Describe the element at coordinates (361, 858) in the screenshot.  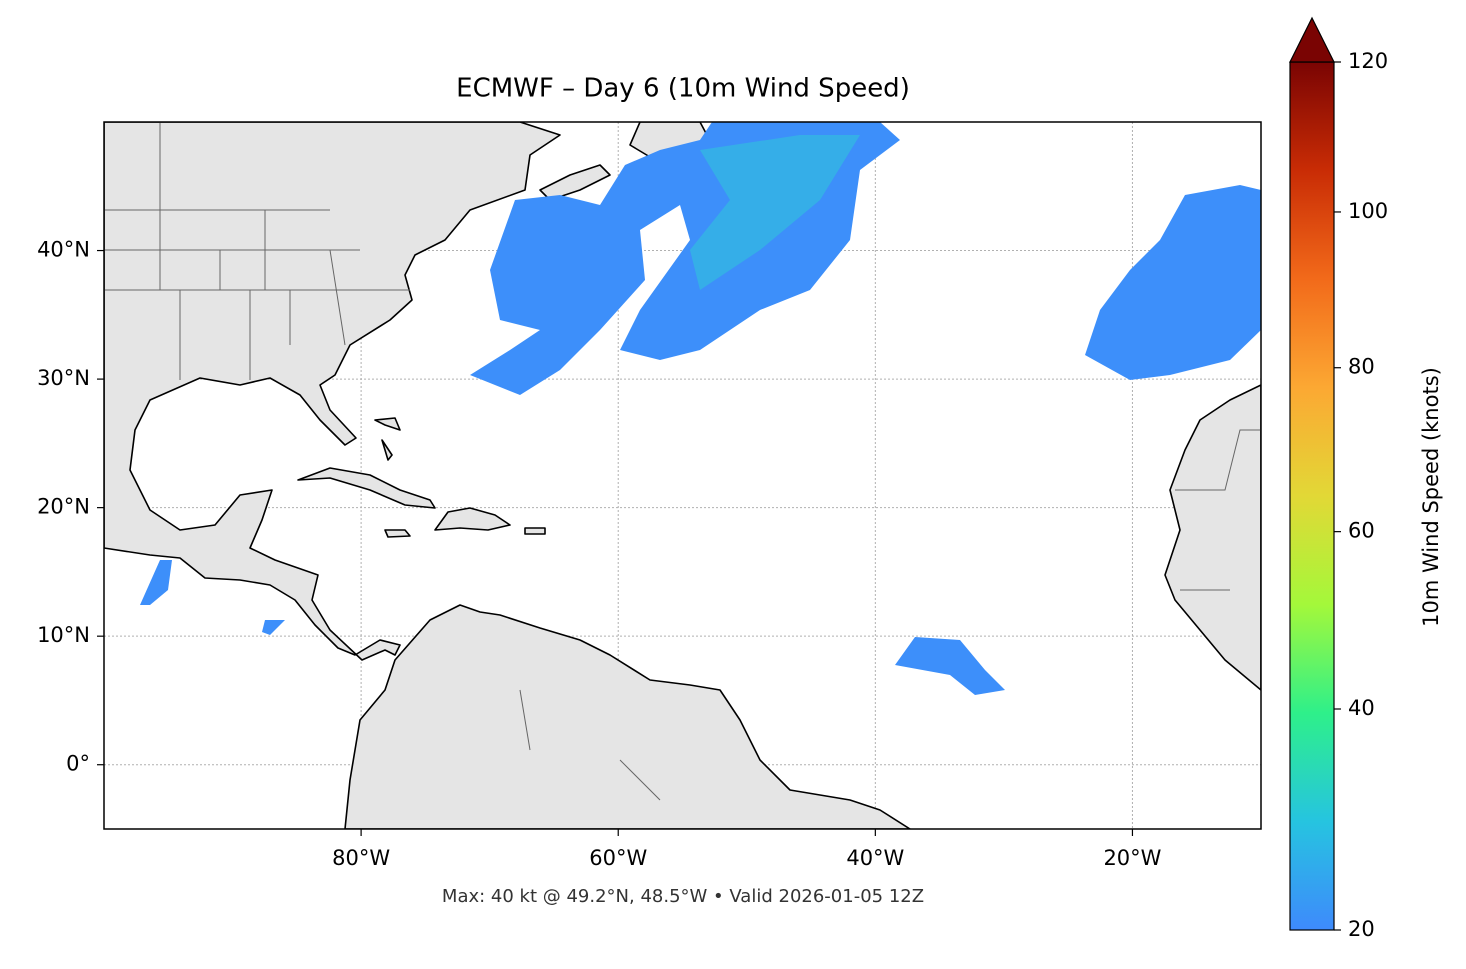
I see `x-tick-label: 80°W` at that location.